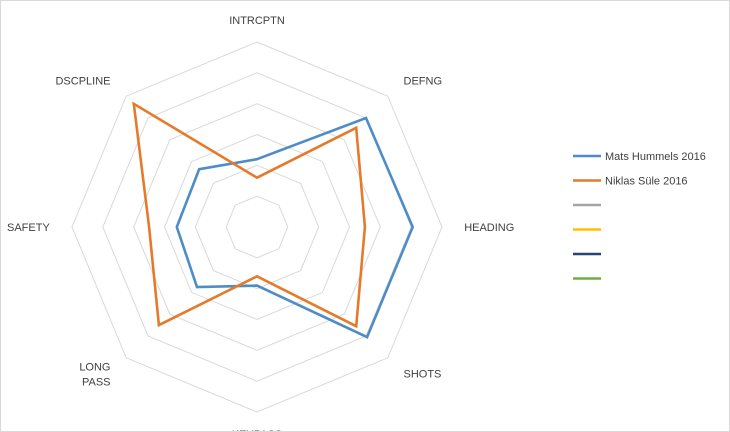 This screenshot has height=432, width=730. What do you see at coordinates (423, 375) in the screenshot?
I see `axis-label: SHOTS` at bounding box center [423, 375].